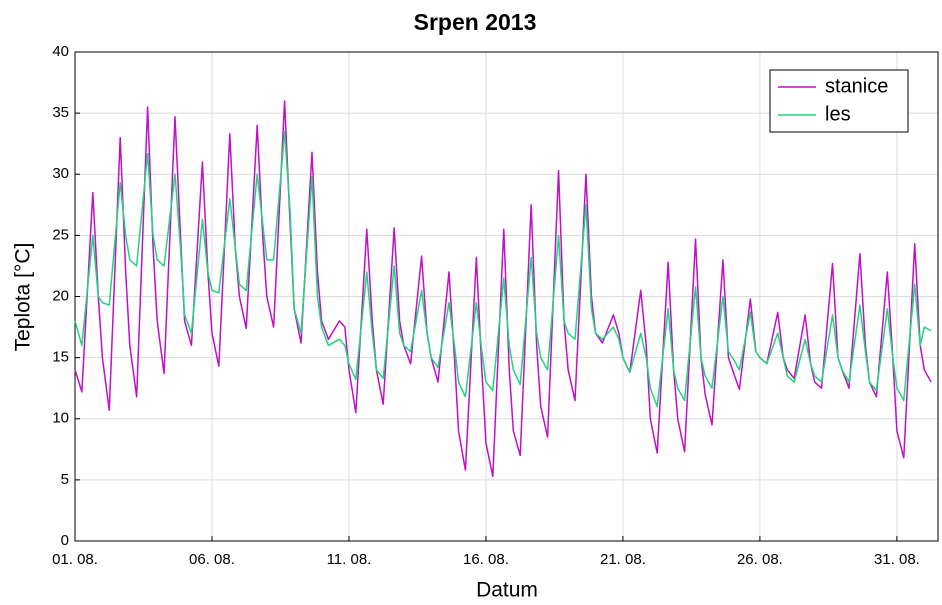 This screenshot has width=942, height=605. I want to click on y-tick-label: 30, so click(60, 173).